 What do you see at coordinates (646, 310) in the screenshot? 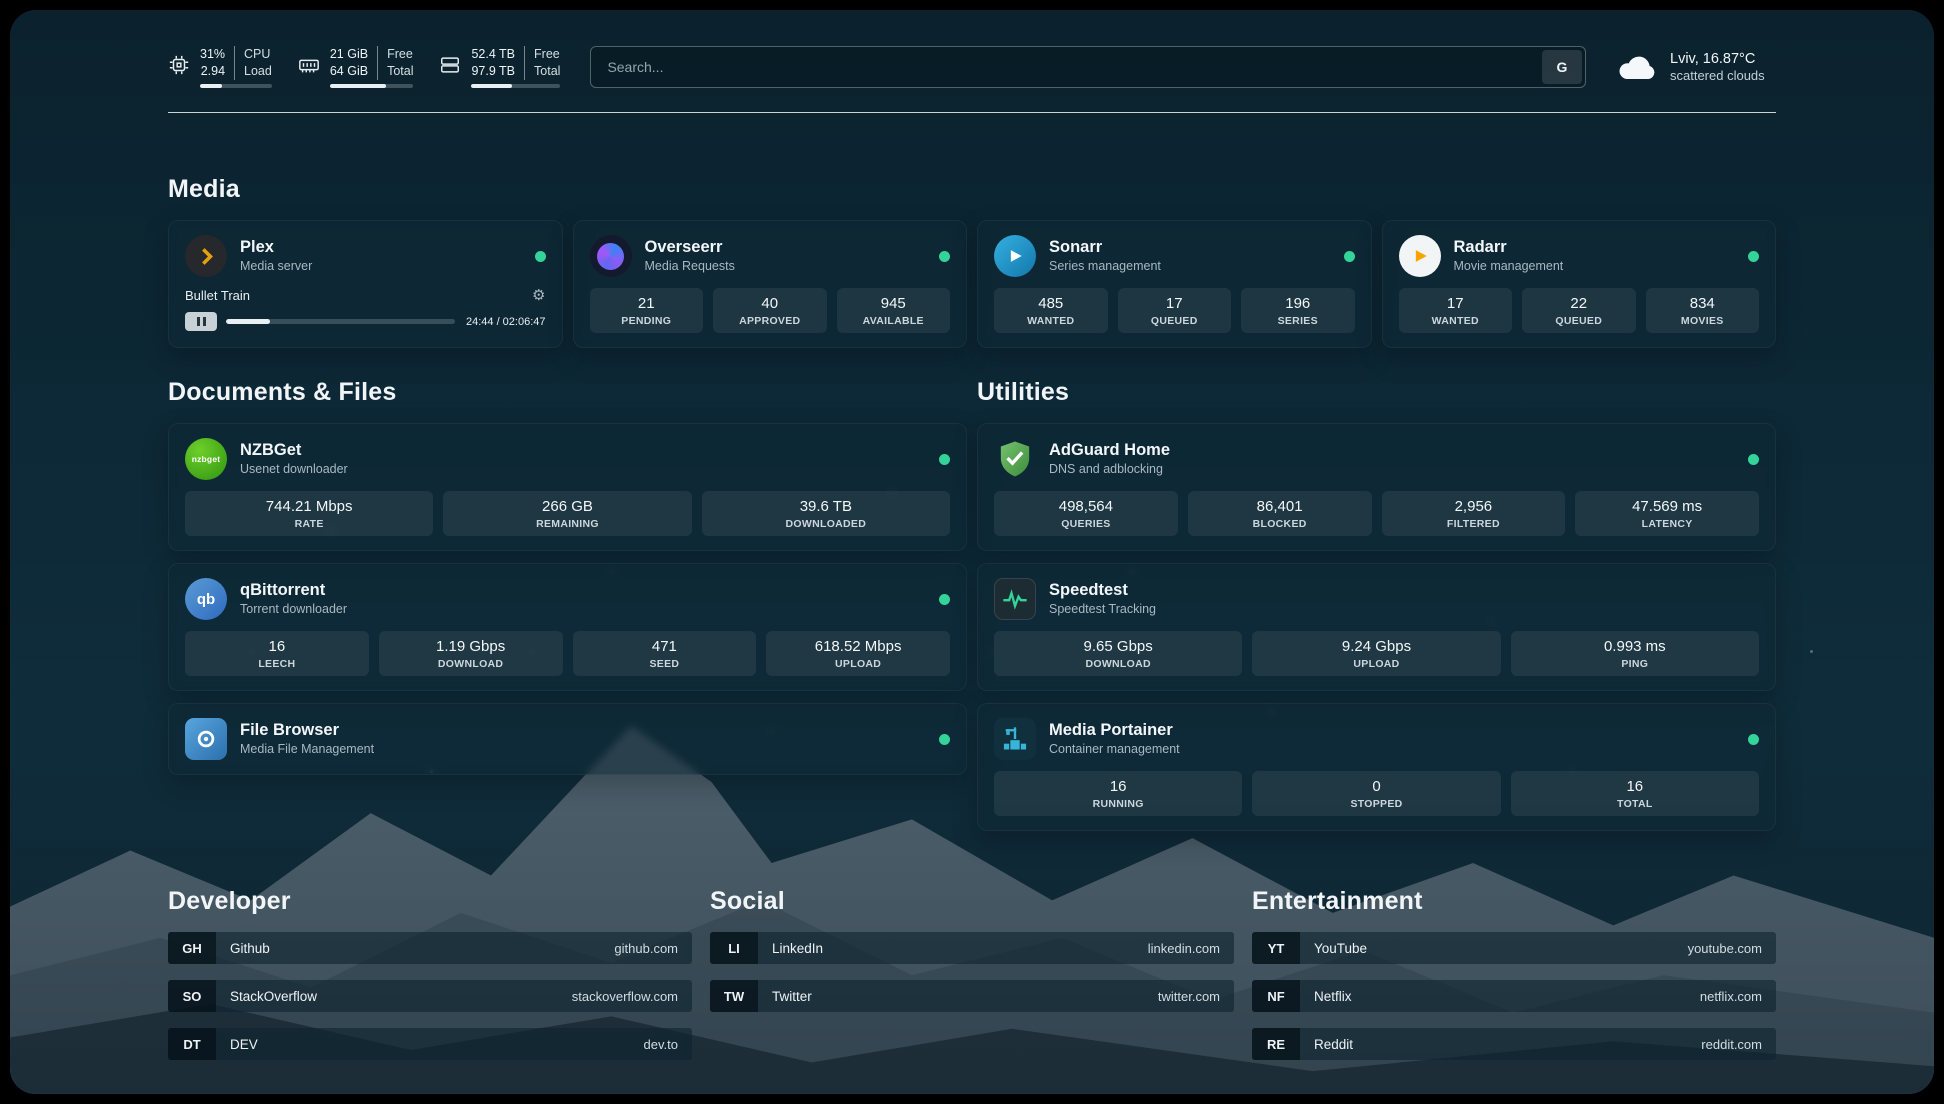
I see `stat-pending: 21 PENDING` at bounding box center [646, 310].